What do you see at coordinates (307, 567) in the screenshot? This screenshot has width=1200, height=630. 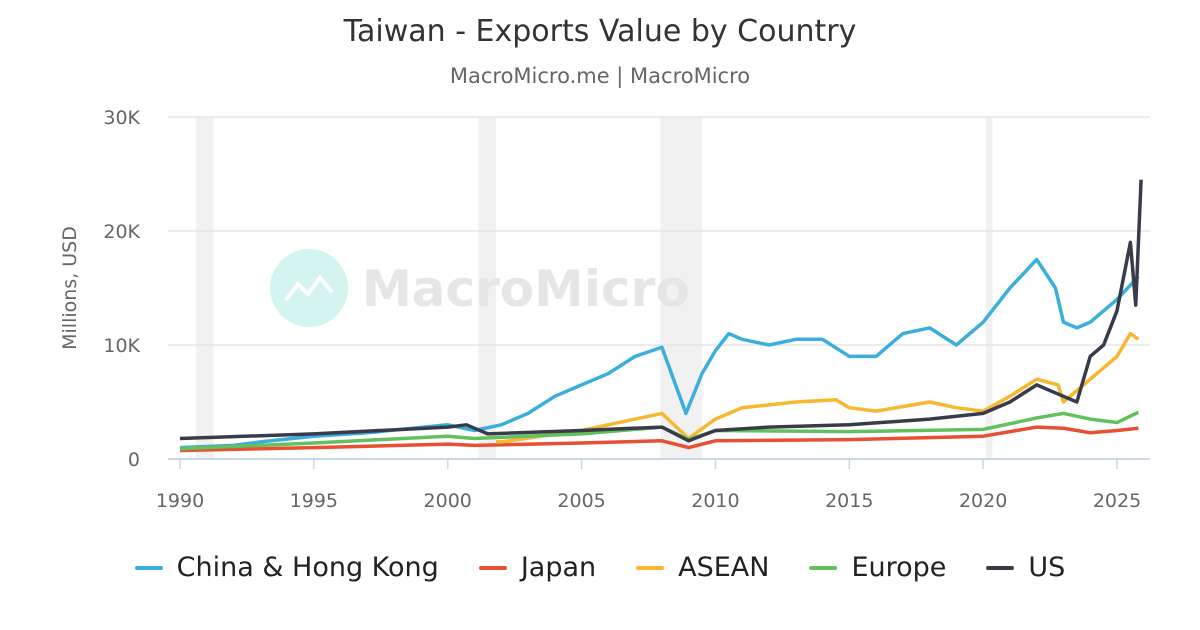 I see `legend-label: China & Hong Kong` at bounding box center [307, 567].